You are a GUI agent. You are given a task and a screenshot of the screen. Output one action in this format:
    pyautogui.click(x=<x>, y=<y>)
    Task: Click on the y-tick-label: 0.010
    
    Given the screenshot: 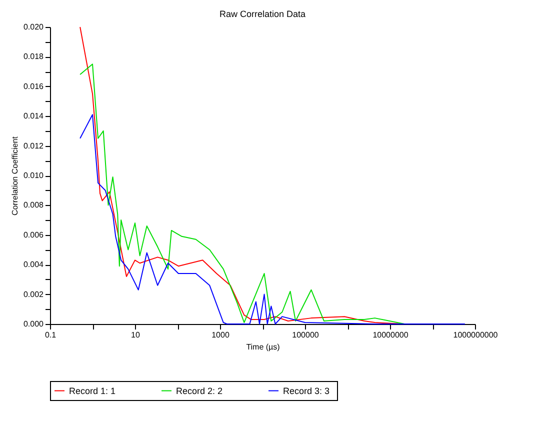 What is the action you would take?
    pyautogui.click(x=33, y=175)
    